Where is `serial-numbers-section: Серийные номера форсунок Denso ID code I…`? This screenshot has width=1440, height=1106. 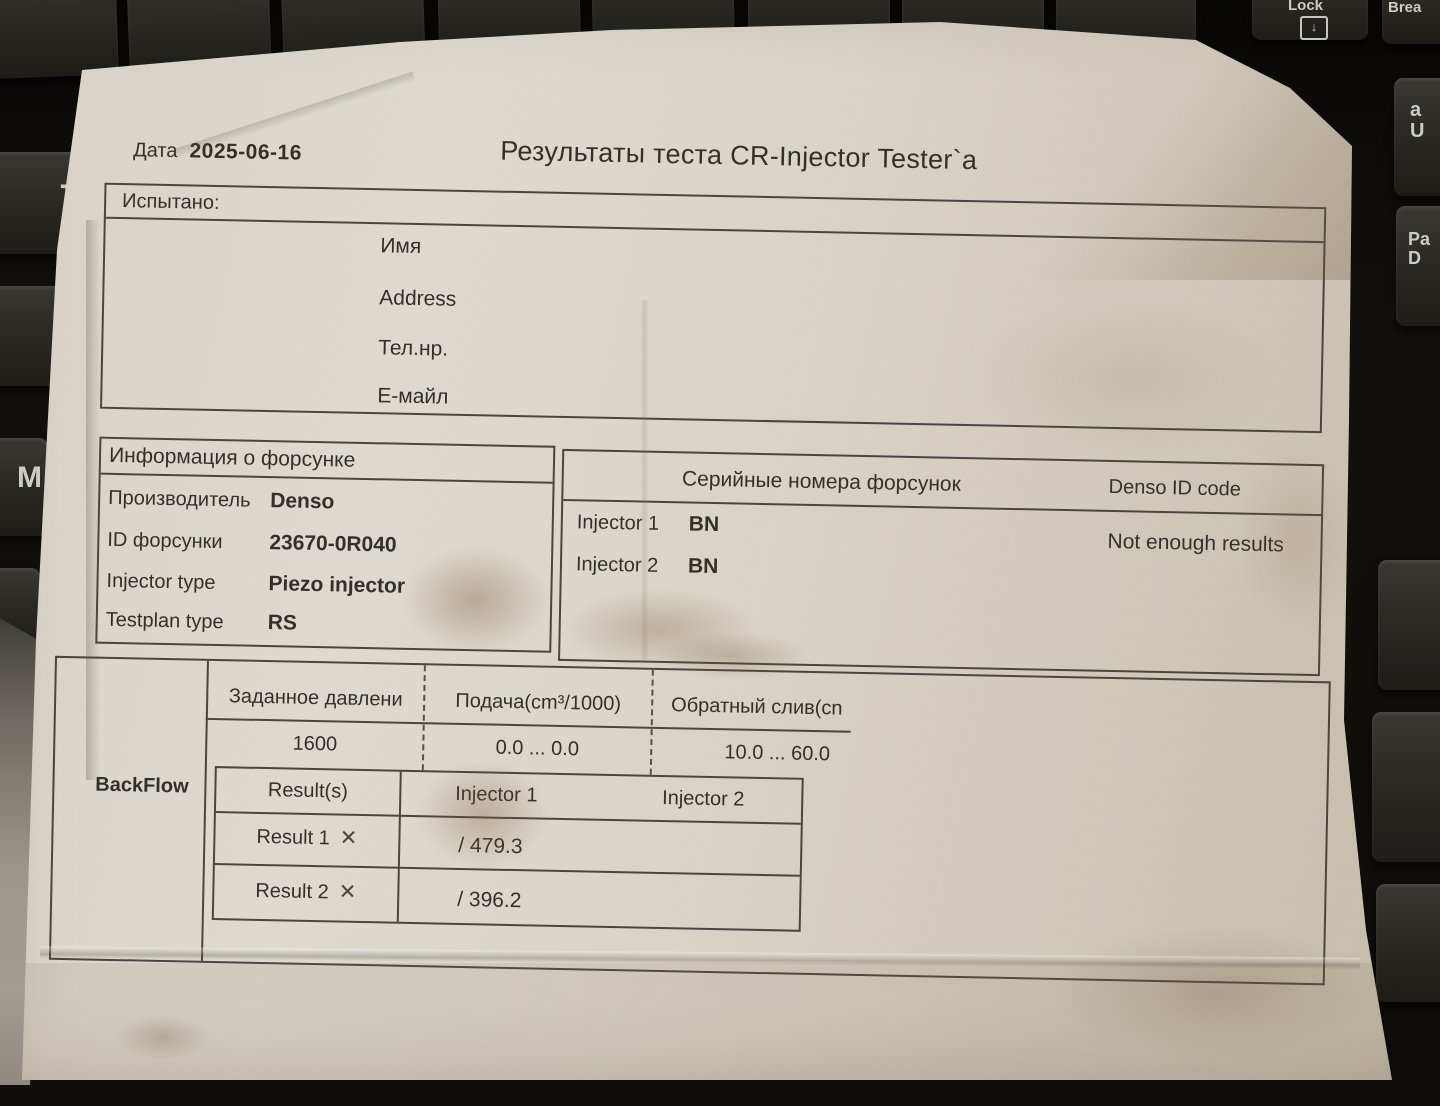 serial-numbers-section: Серийные номера форсунок Denso ID code I… is located at coordinates (941, 562).